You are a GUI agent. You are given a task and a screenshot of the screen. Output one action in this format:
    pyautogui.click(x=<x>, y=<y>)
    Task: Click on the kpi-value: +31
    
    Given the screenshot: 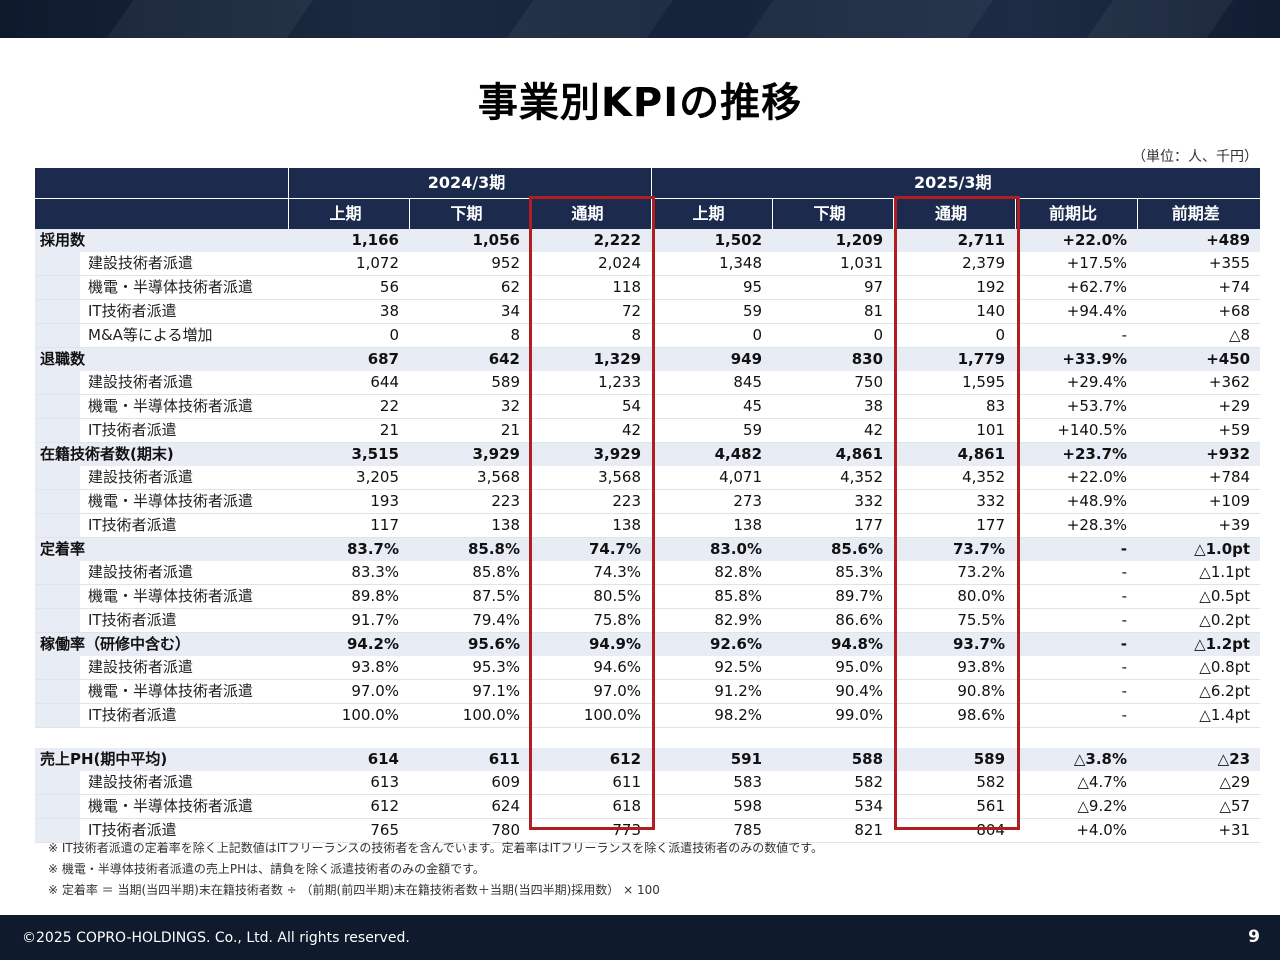 What is the action you would take?
    pyautogui.click(x=1199, y=830)
    